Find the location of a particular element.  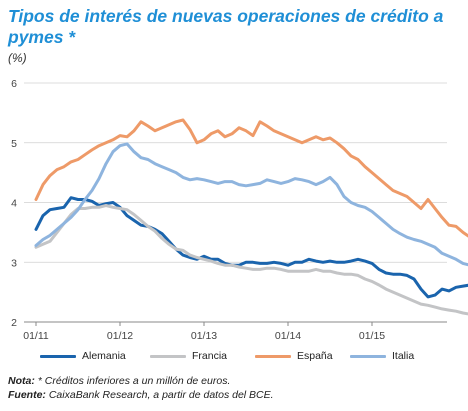

legend-label-alemania: Alemania is located at coordinates (104, 356).